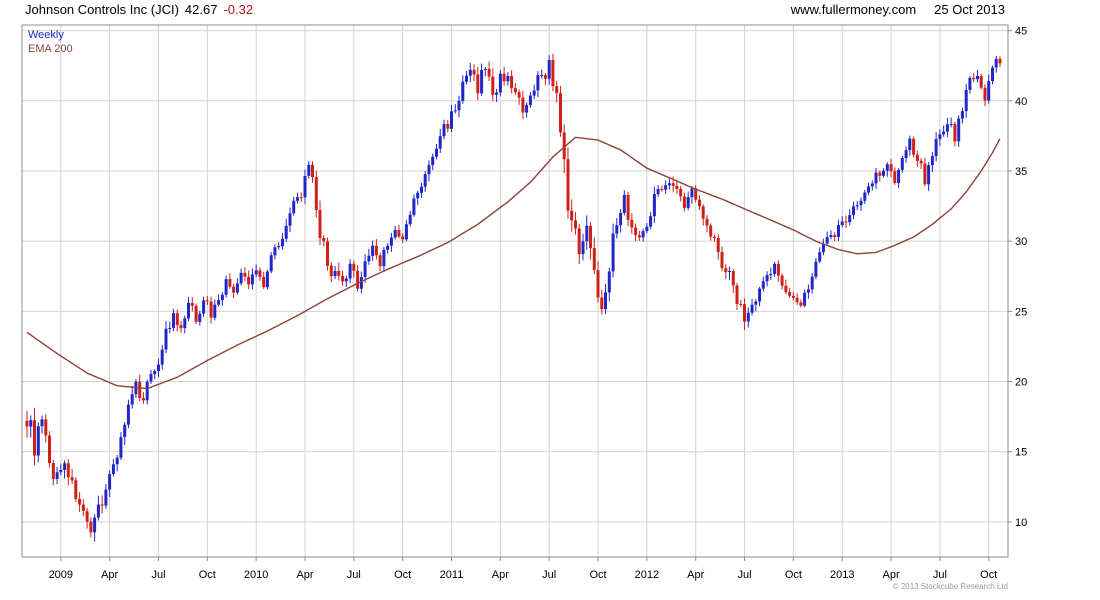 The image size is (1100, 600). I want to click on last-price: 42.67, so click(201, 9).